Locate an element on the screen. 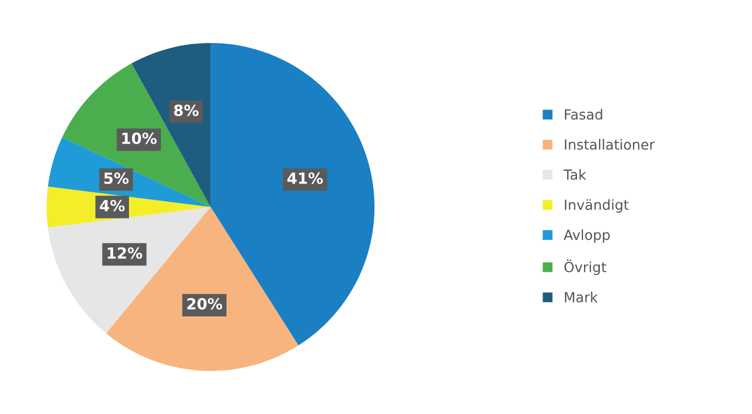 The width and height of the screenshot is (752, 414). legend-label: Avlopp is located at coordinates (587, 236).